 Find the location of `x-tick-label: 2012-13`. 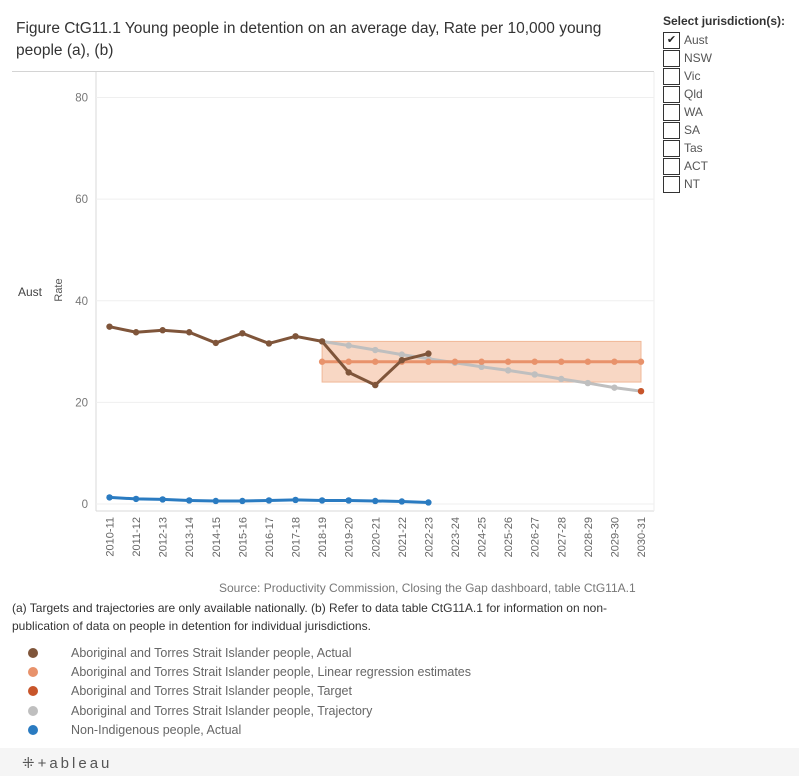

x-tick-label: 2012-13 is located at coordinates (164, 537).